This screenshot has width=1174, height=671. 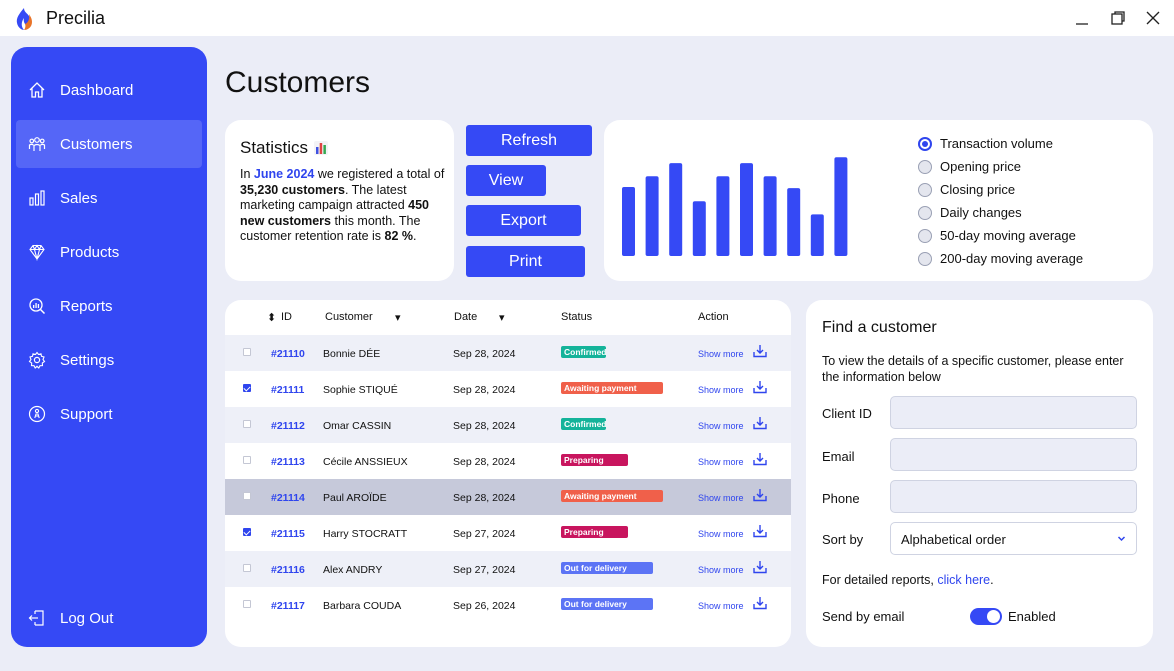 What do you see at coordinates (1153, 18) in the screenshot?
I see `close-button` at bounding box center [1153, 18].